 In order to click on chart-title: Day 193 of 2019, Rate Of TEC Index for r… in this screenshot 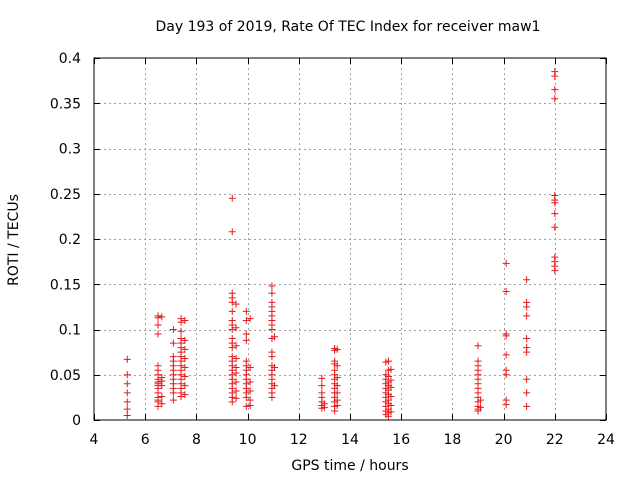, I will do `click(348, 27)`.